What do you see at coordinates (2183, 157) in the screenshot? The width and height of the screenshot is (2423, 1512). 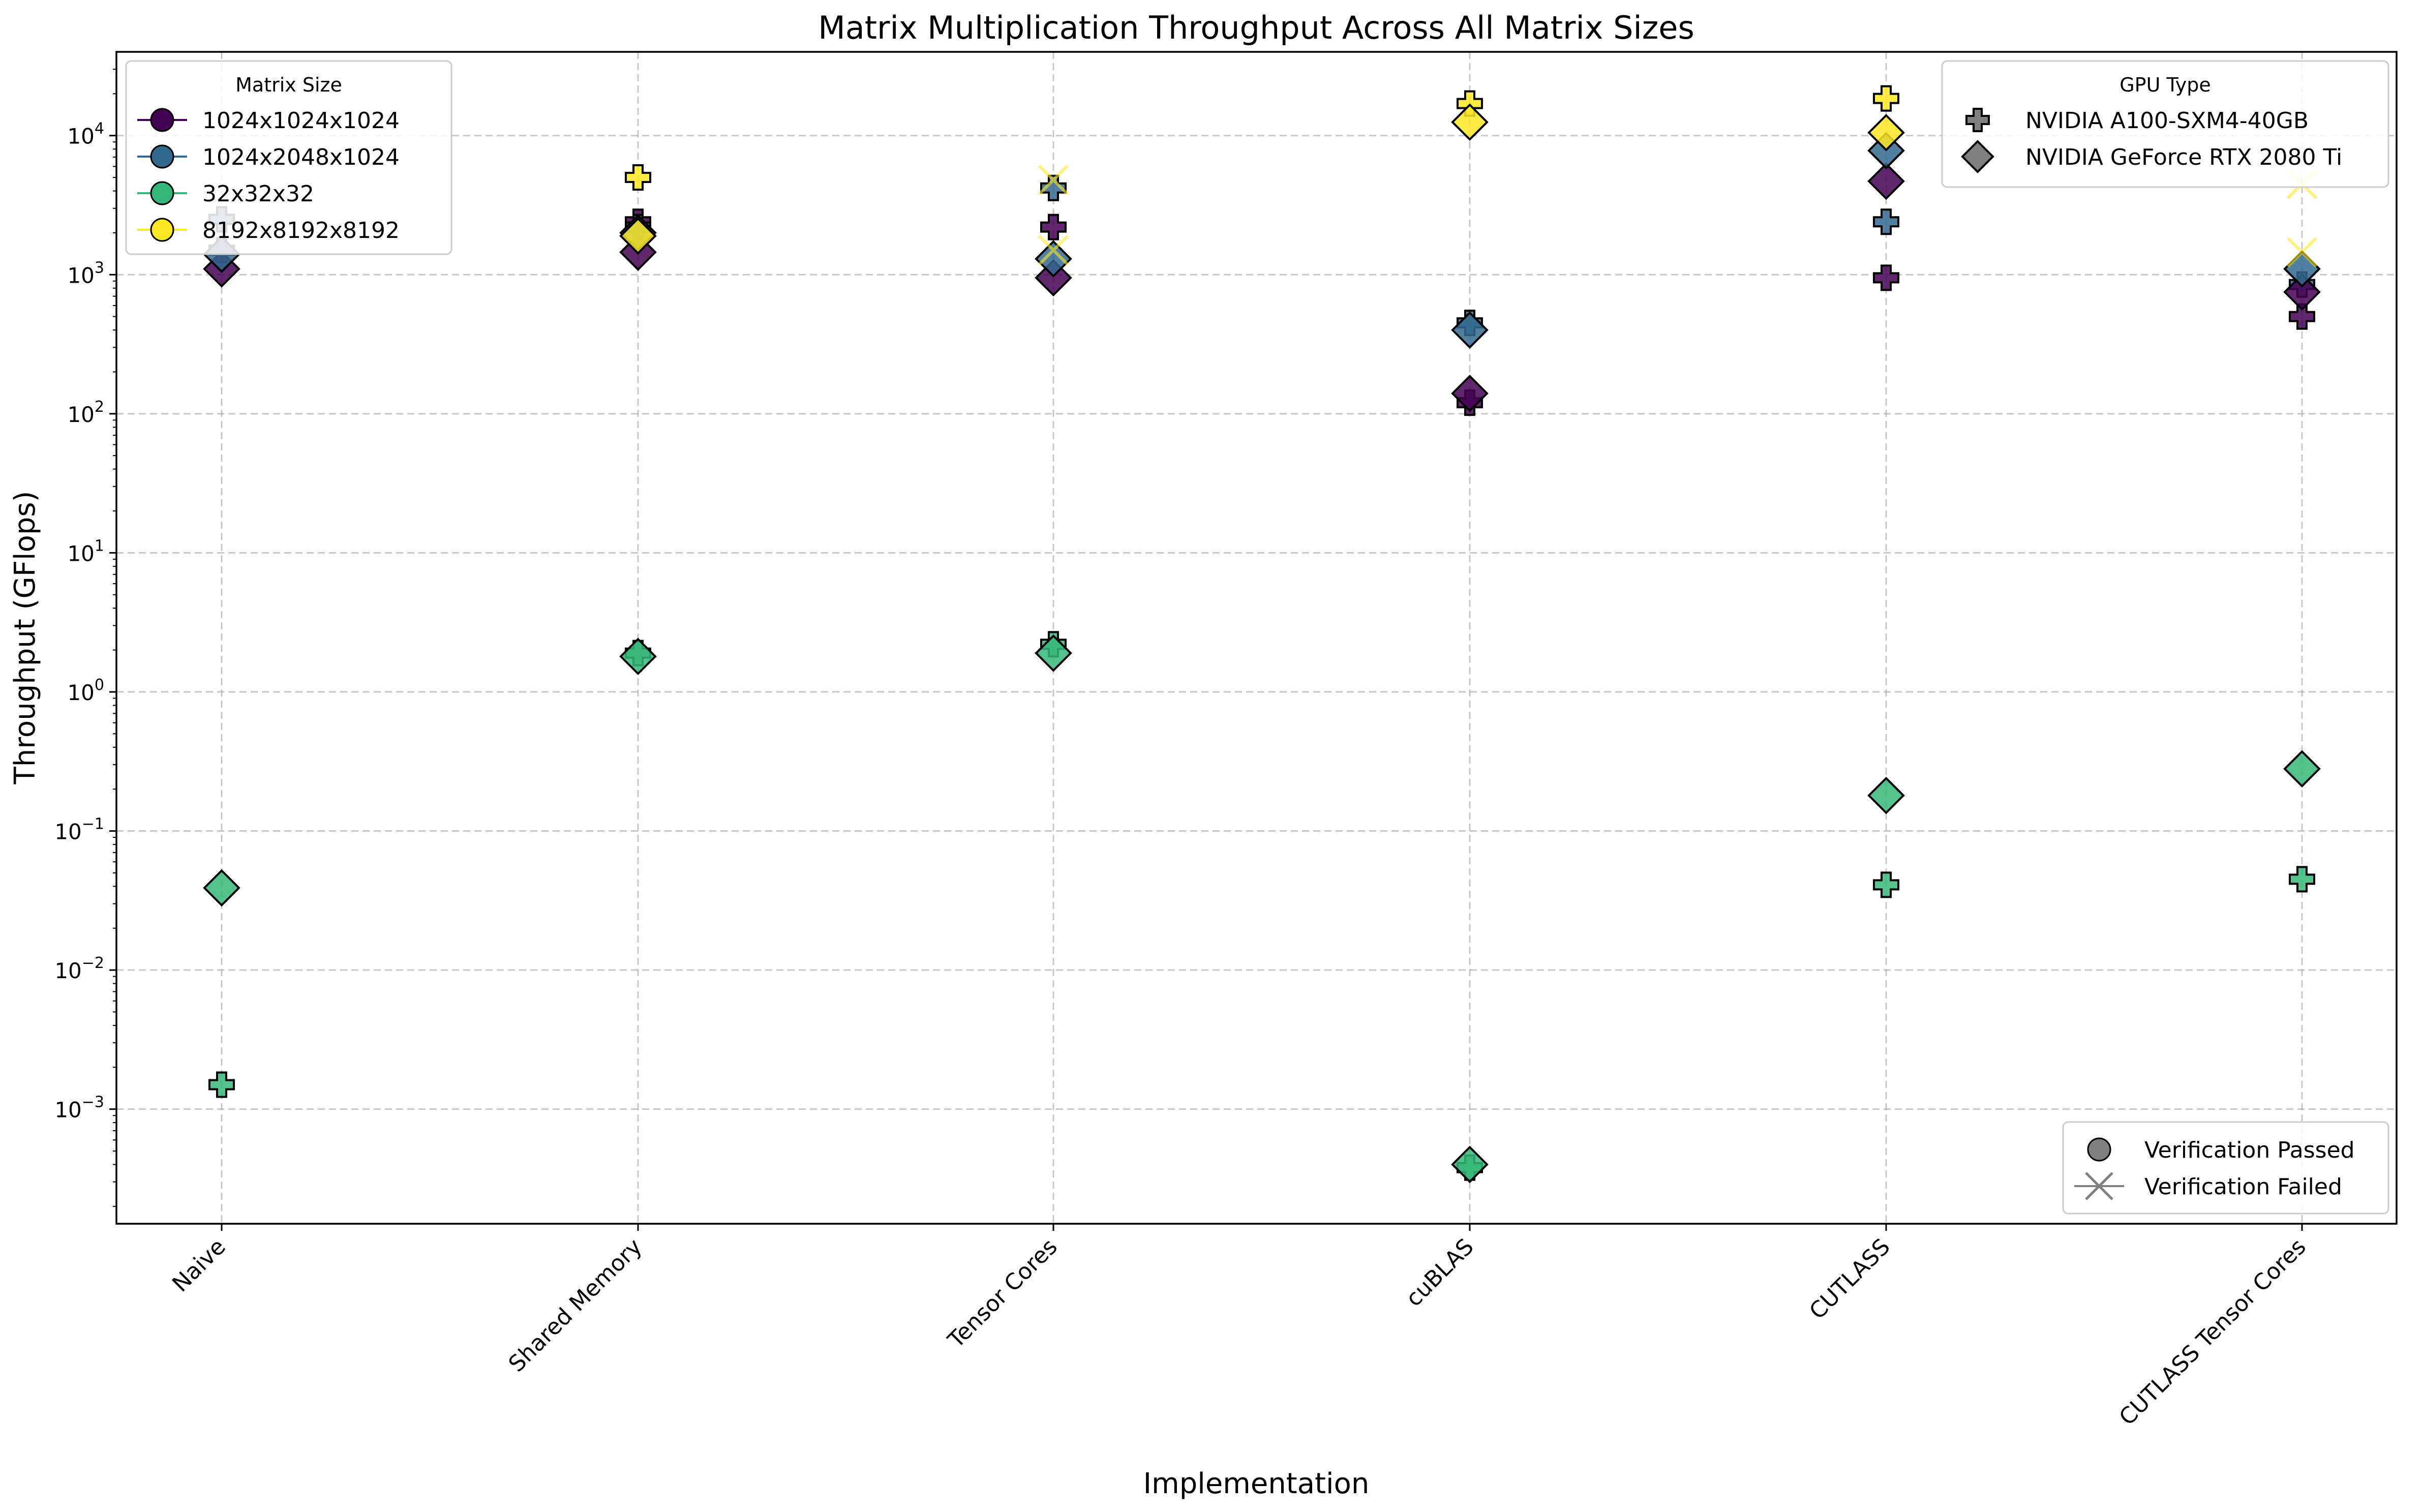 I see `gpu-type-legend-label: NVIDIA GeForce RTX 2080 Ti` at bounding box center [2183, 157].